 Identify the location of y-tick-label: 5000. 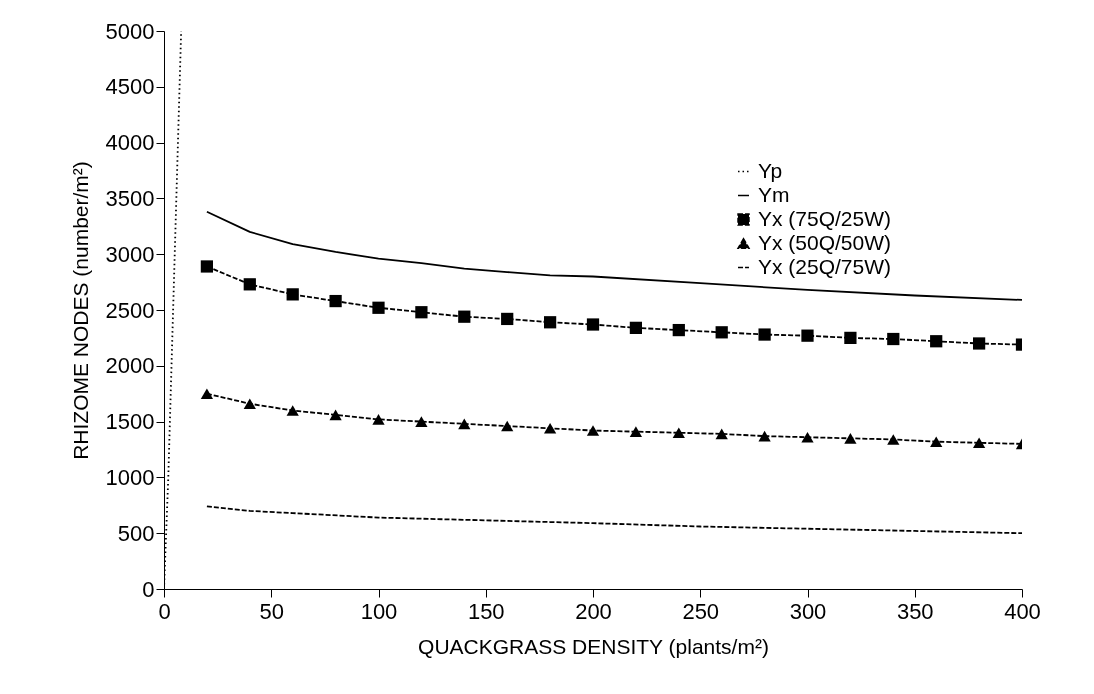
(130, 31).